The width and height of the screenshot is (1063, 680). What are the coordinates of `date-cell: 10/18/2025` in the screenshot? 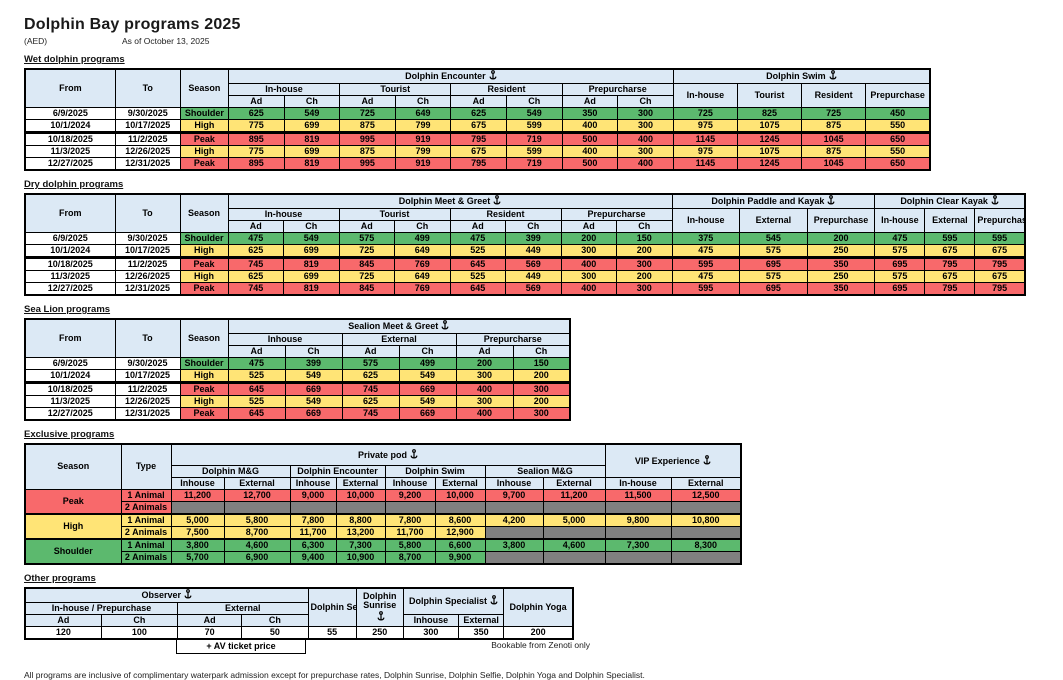 It's located at (70, 389).